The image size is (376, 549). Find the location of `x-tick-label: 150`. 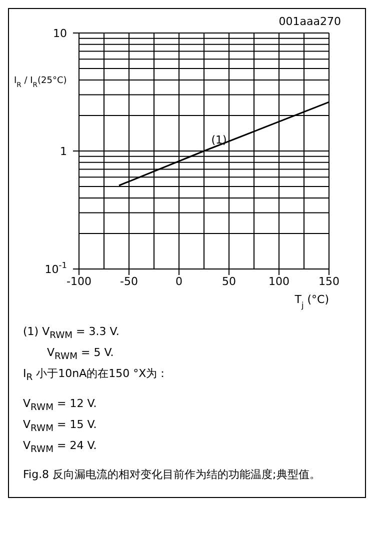

x-tick-label: 150 is located at coordinates (329, 281).